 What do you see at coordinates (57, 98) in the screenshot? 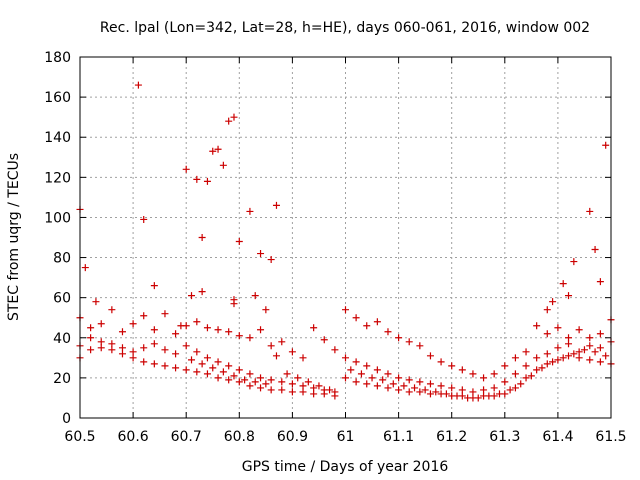
I see `y-tick-label: 160` at bounding box center [57, 98].